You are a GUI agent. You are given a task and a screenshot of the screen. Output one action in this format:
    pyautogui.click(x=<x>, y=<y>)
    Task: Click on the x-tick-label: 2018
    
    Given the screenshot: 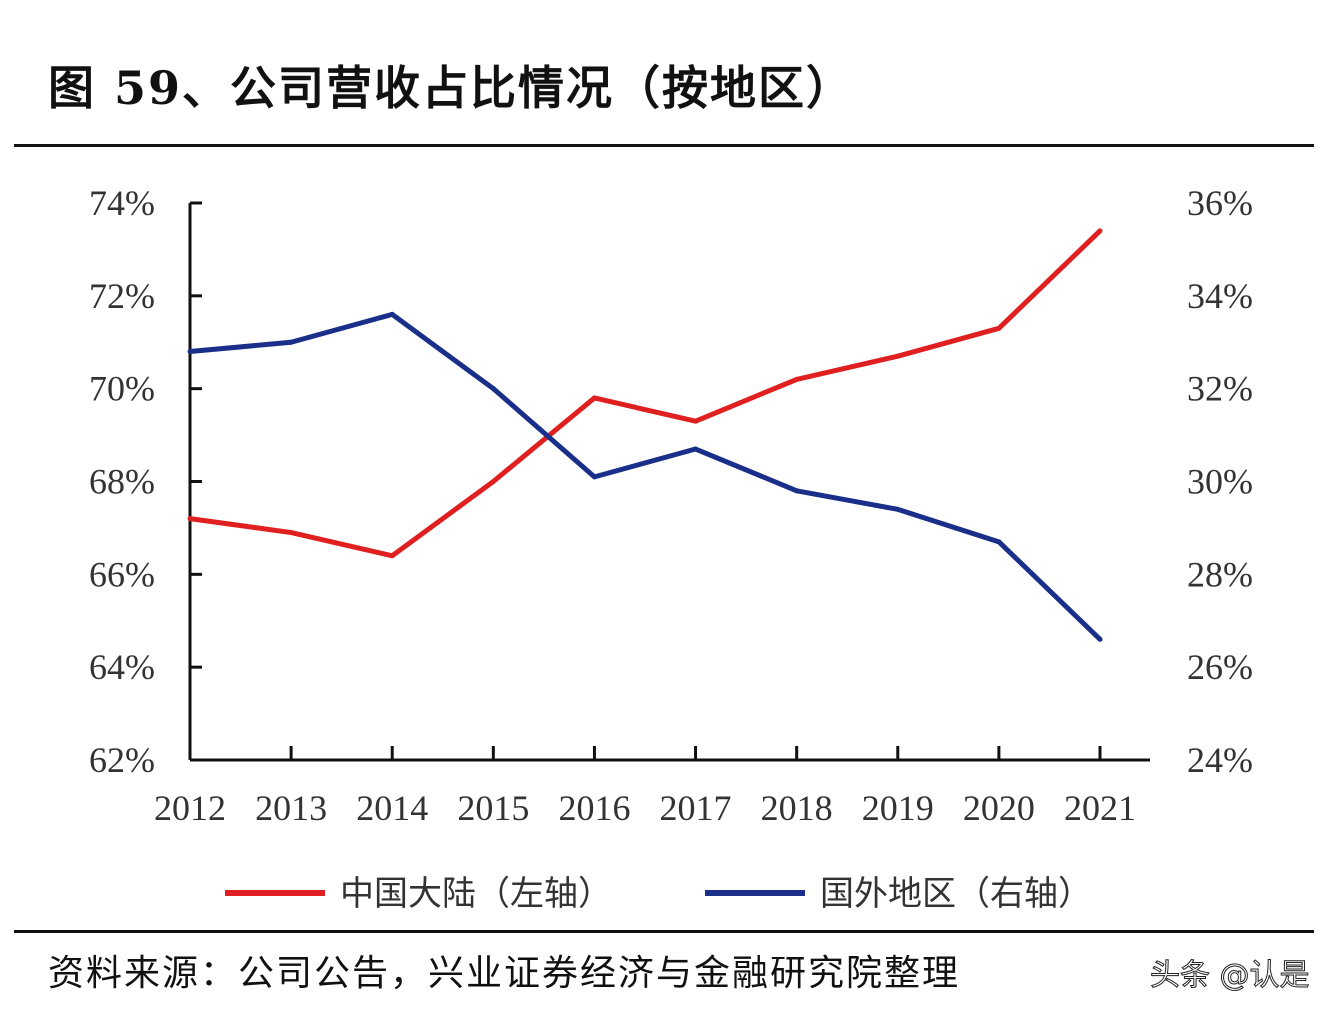 What is the action you would take?
    pyautogui.click(x=797, y=808)
    